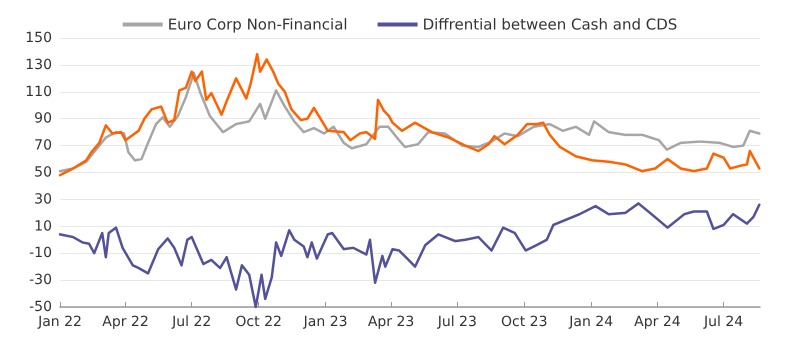 The width and height of the screenshot is (800, 347). Describe the element at coordinates (40, 280) in the screenshot. I see `y-tick-label: -30` at that location.